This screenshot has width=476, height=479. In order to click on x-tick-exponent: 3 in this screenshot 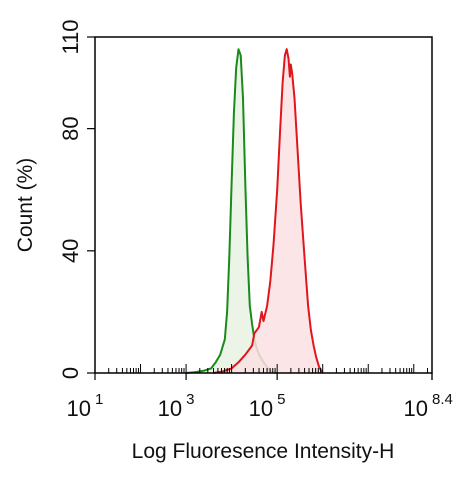, I will do `click(190, 399)`.